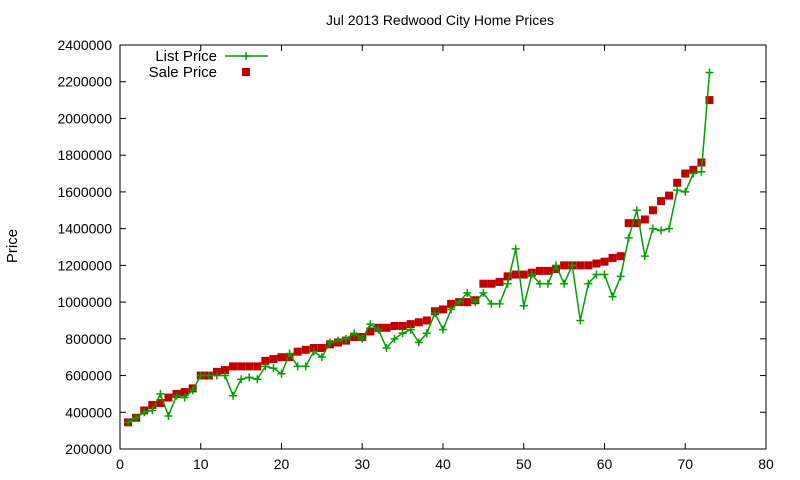 The image size is (800, 480). I want to click on x-tick-label: 60, so click(605, 464).